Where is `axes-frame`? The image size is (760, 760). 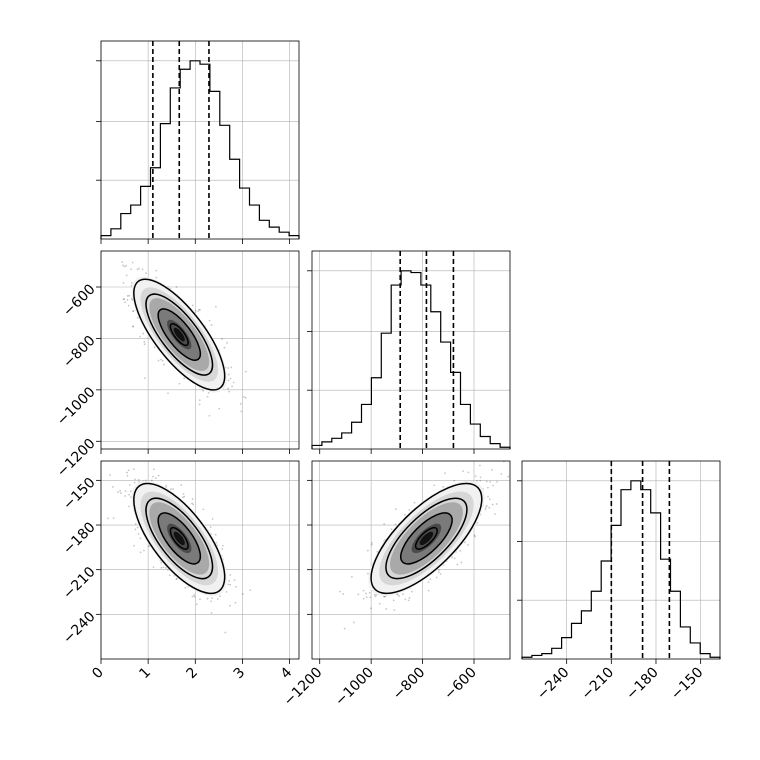 axes-frame is located at coordinates (621, 560).